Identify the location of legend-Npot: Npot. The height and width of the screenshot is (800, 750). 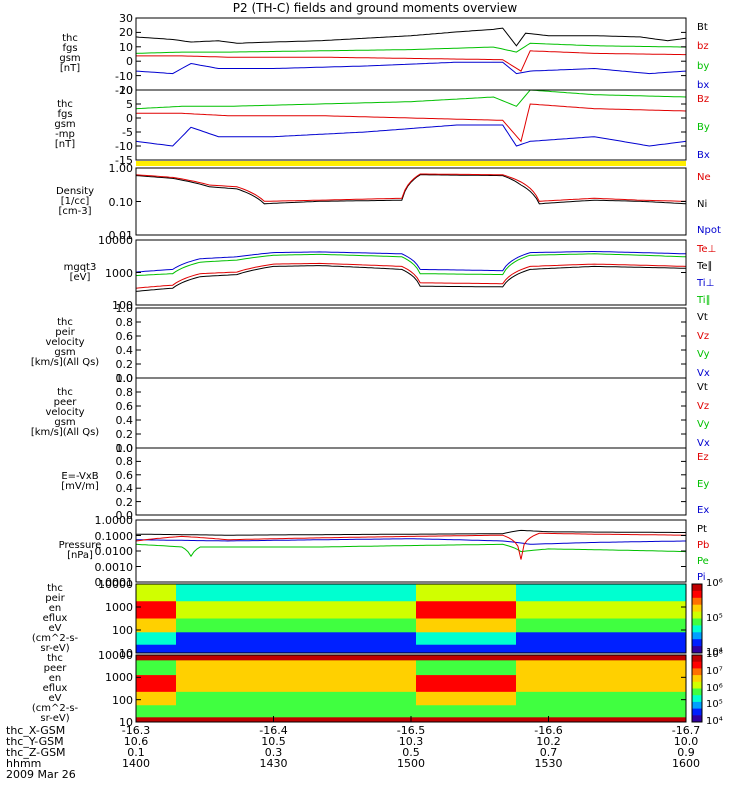
(709, 230).